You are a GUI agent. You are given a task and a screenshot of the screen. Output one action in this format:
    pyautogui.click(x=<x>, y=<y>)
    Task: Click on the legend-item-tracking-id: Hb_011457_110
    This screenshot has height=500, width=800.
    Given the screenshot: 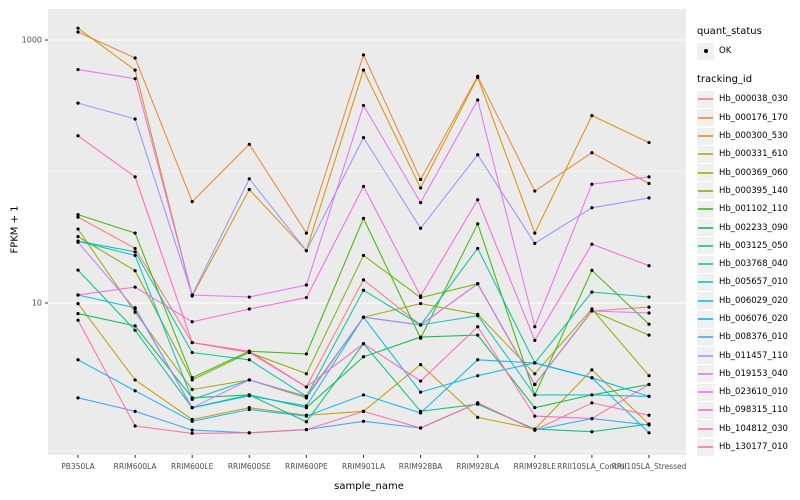 What is the action you would take?
    pyautogui.click(x=748, y=355)
    